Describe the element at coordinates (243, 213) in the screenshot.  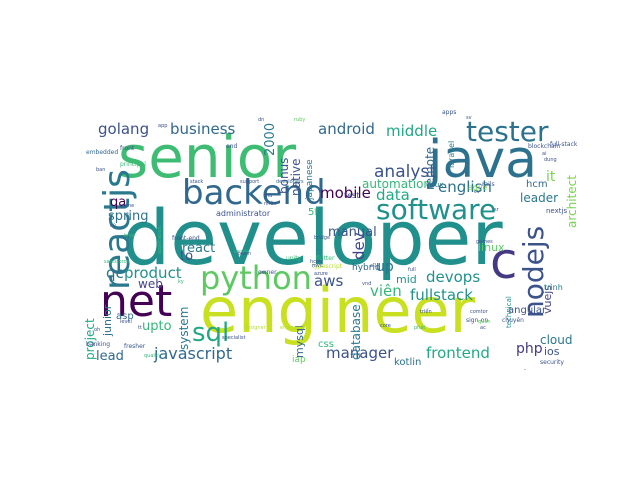
I see `word-administrator: administrator` at that location.